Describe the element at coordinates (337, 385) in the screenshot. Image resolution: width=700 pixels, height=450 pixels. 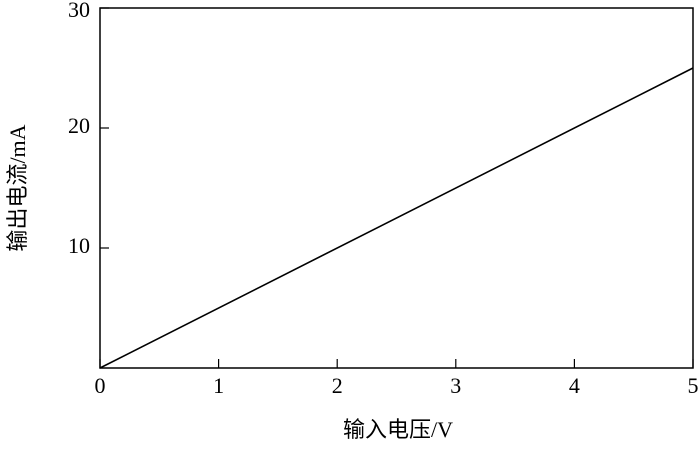
I see `x-tick-label: 2` at that location.